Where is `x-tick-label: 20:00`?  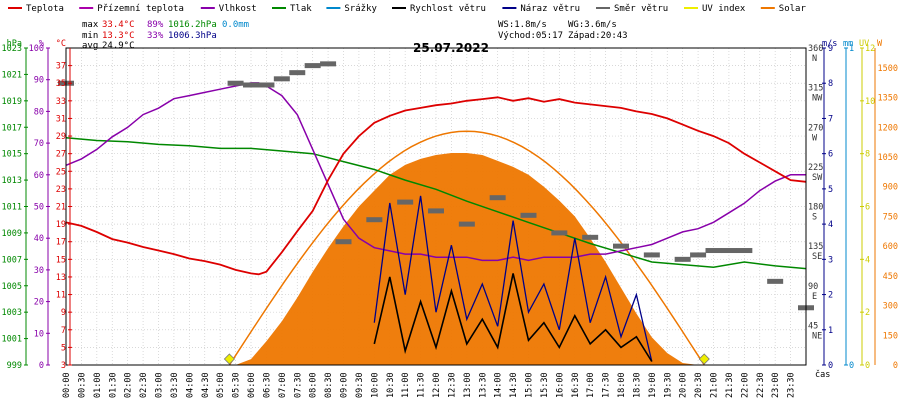
x-tick-label: 20:00 is located at coordinates (684, 385).